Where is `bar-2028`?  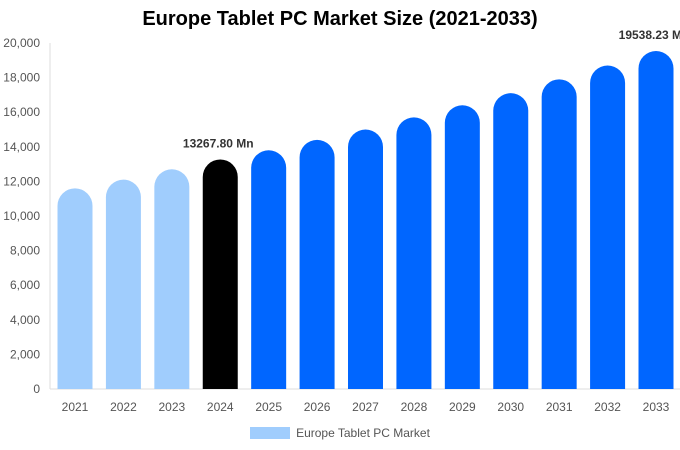
bar-2028 is located at coordinates (414, 253).